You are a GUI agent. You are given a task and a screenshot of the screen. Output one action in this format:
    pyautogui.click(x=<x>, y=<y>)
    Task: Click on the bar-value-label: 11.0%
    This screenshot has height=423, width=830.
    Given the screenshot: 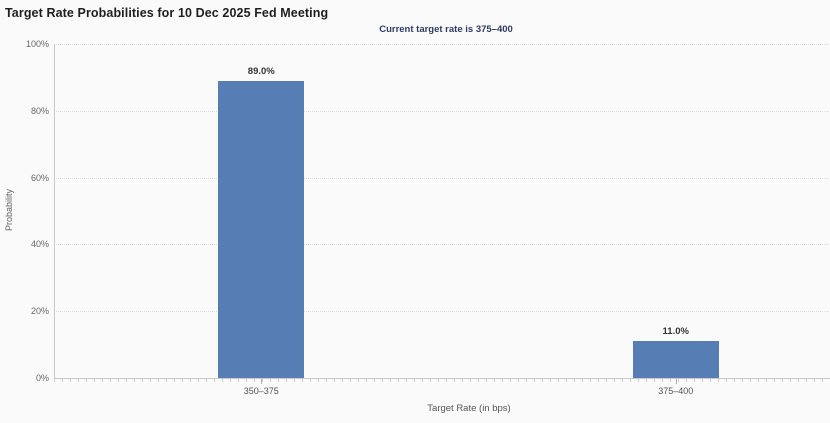 What is the action you would take?
    pyautogui.click(x=675, y=332)
    